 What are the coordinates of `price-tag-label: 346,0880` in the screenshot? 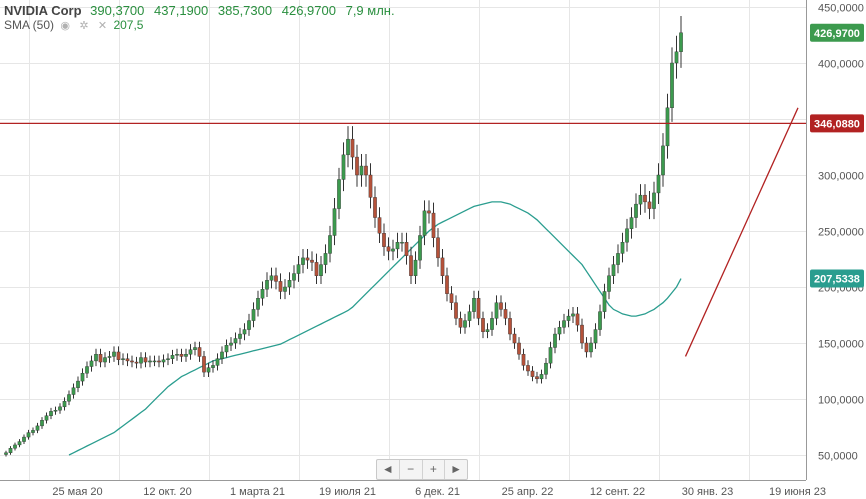 It's located at (837, 124).